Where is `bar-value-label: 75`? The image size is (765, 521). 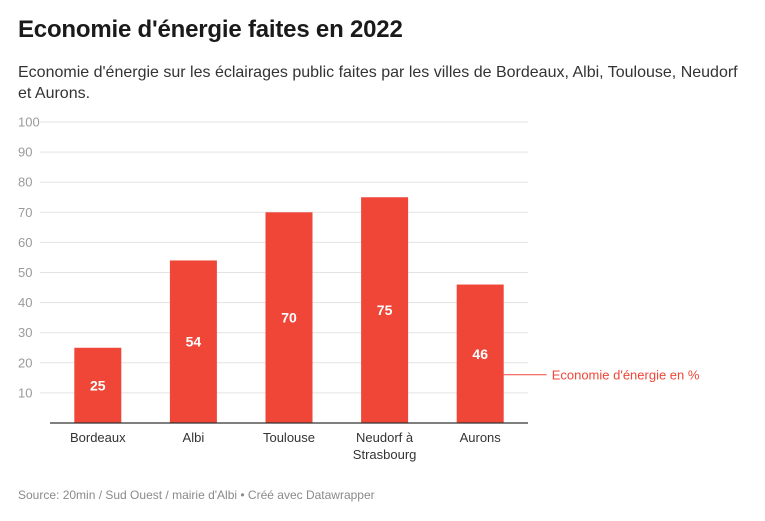
bar-value-label: 75 is located at coordinates (385, 310).